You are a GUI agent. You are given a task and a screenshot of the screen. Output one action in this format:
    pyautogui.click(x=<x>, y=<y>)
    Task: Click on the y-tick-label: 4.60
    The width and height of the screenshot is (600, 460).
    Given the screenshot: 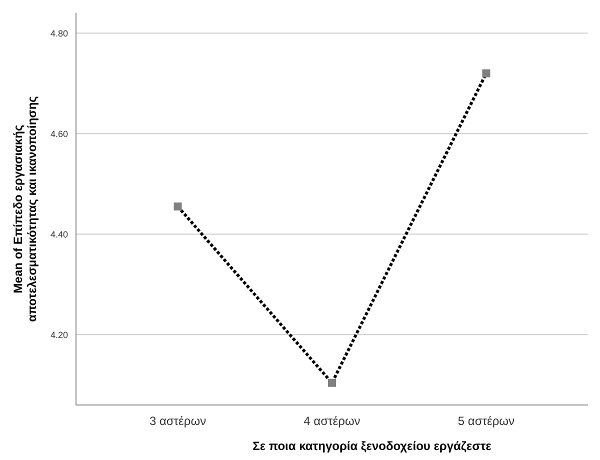 What is the action you would take?
    pyautogui.click(x=59, y=133)
    